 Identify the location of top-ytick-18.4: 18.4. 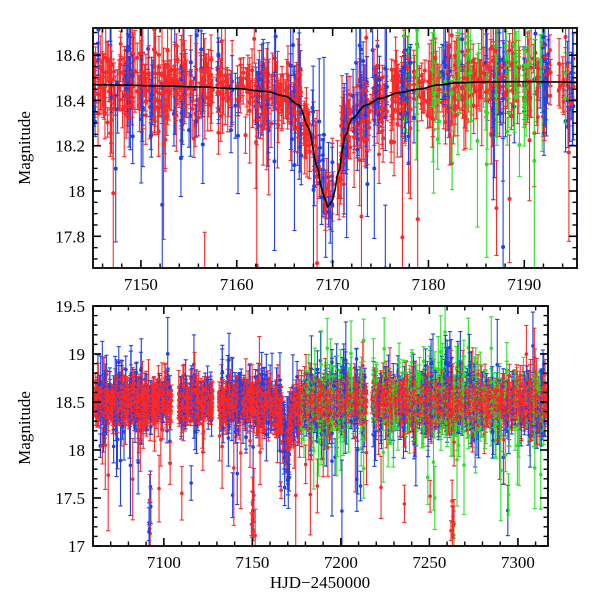
(70, 100).